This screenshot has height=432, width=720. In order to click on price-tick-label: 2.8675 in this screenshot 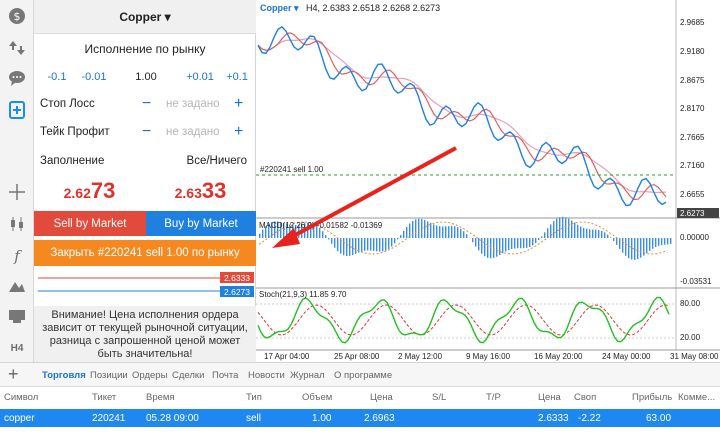, I will do `click(692, 80)`.